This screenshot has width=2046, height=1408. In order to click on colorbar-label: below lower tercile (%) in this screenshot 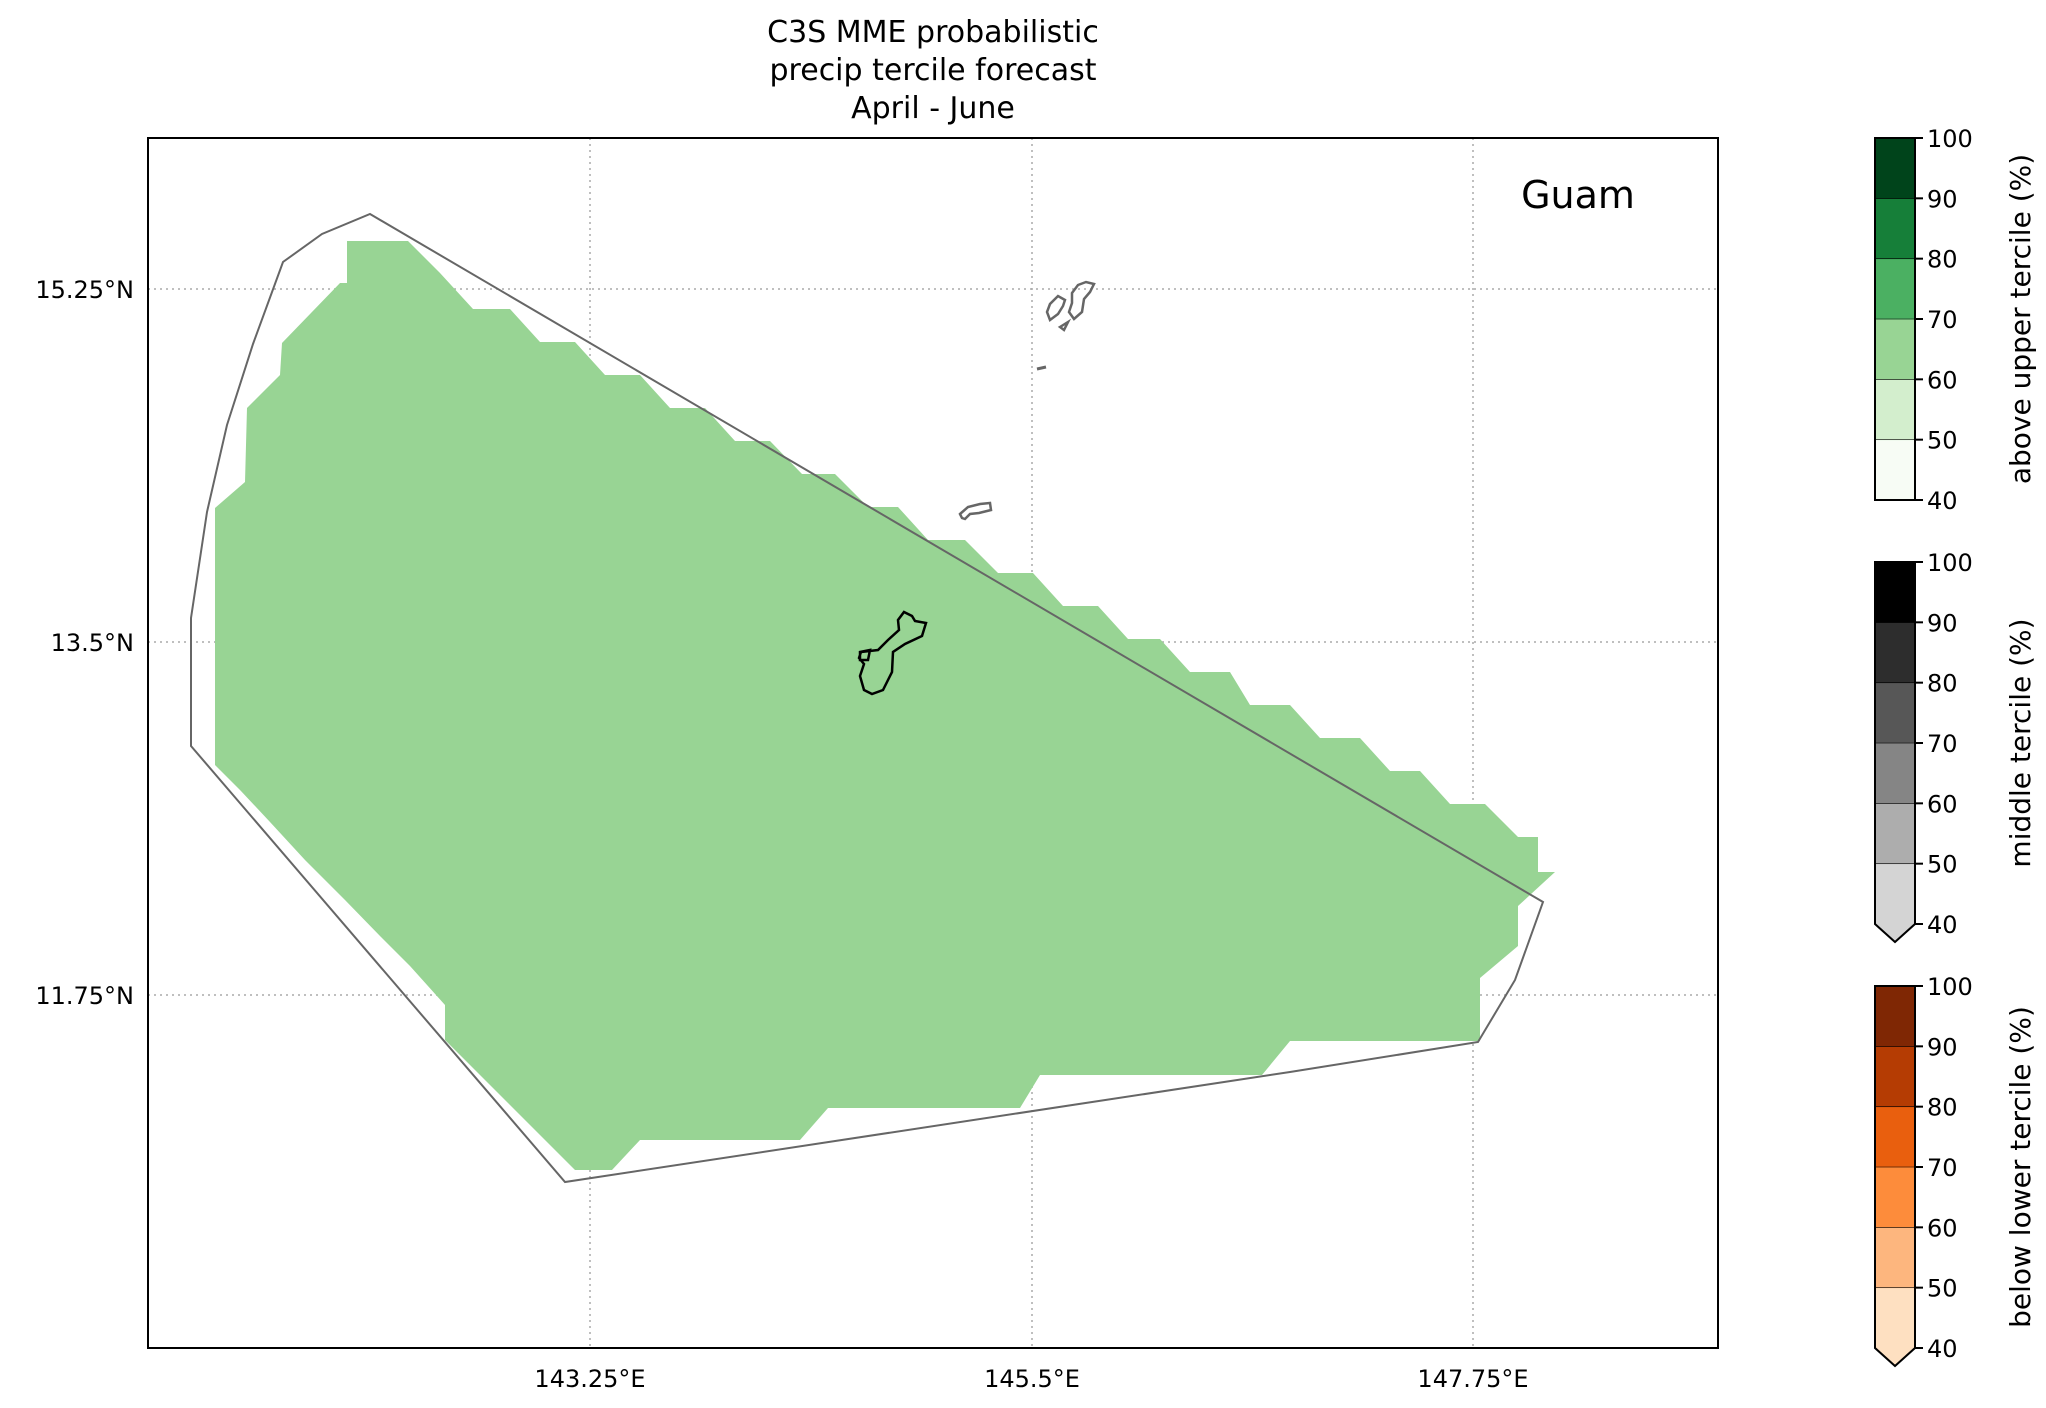, I will do `click(2020, 1167)`.